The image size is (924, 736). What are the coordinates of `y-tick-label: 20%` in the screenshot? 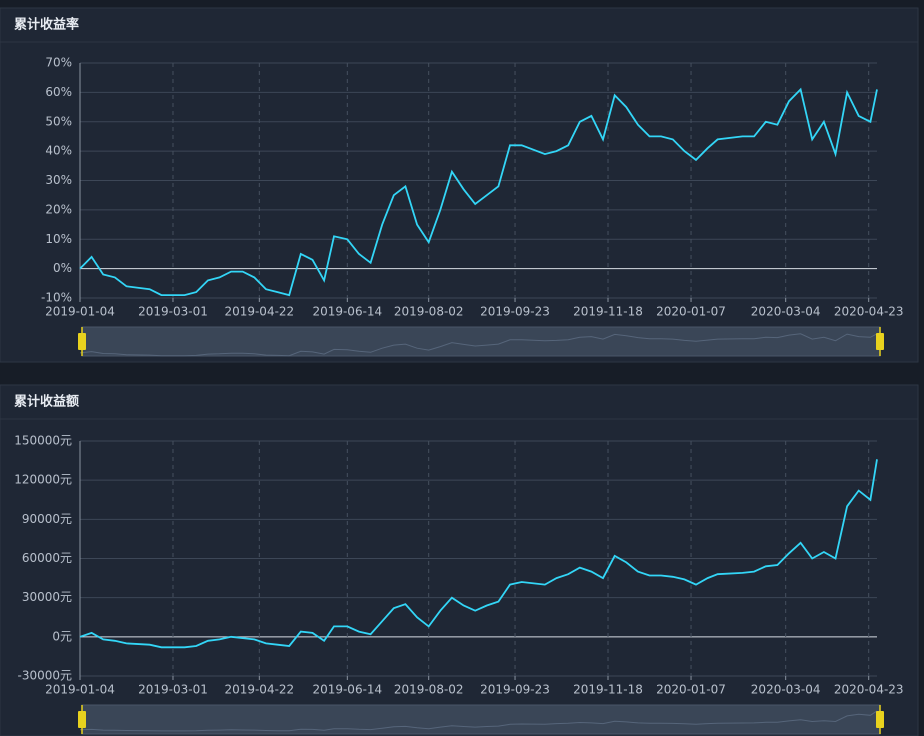 It's located at (58, 209).